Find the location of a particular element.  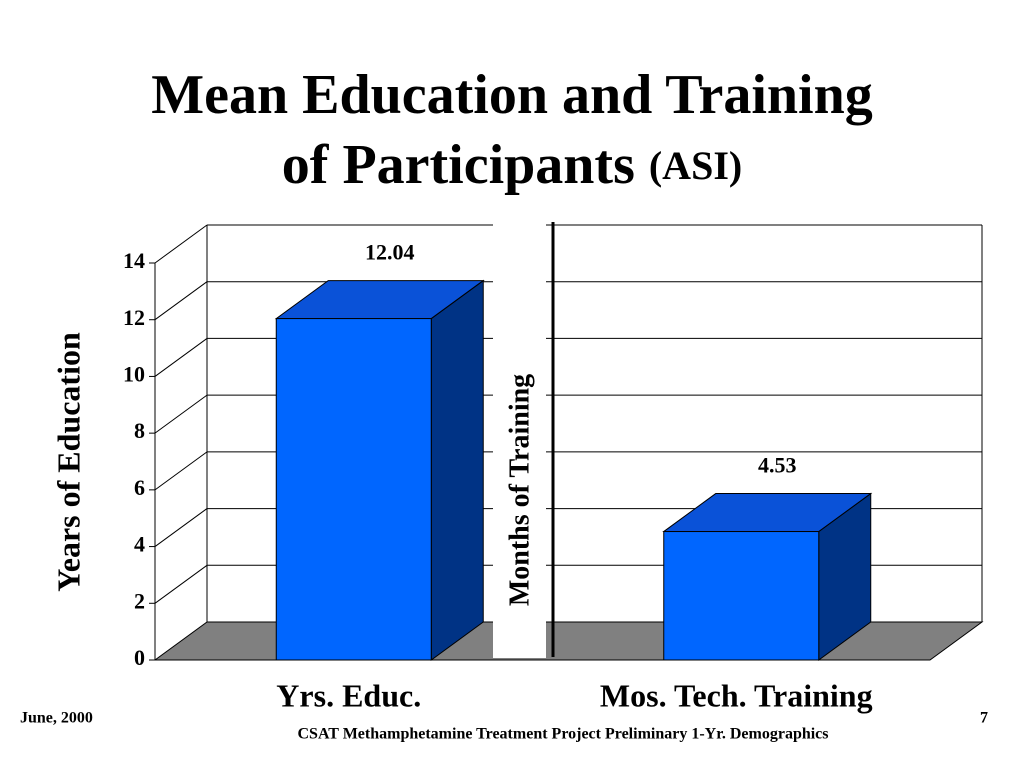

y2-axis-label: Months of Training is located at coordinates (519, 490).